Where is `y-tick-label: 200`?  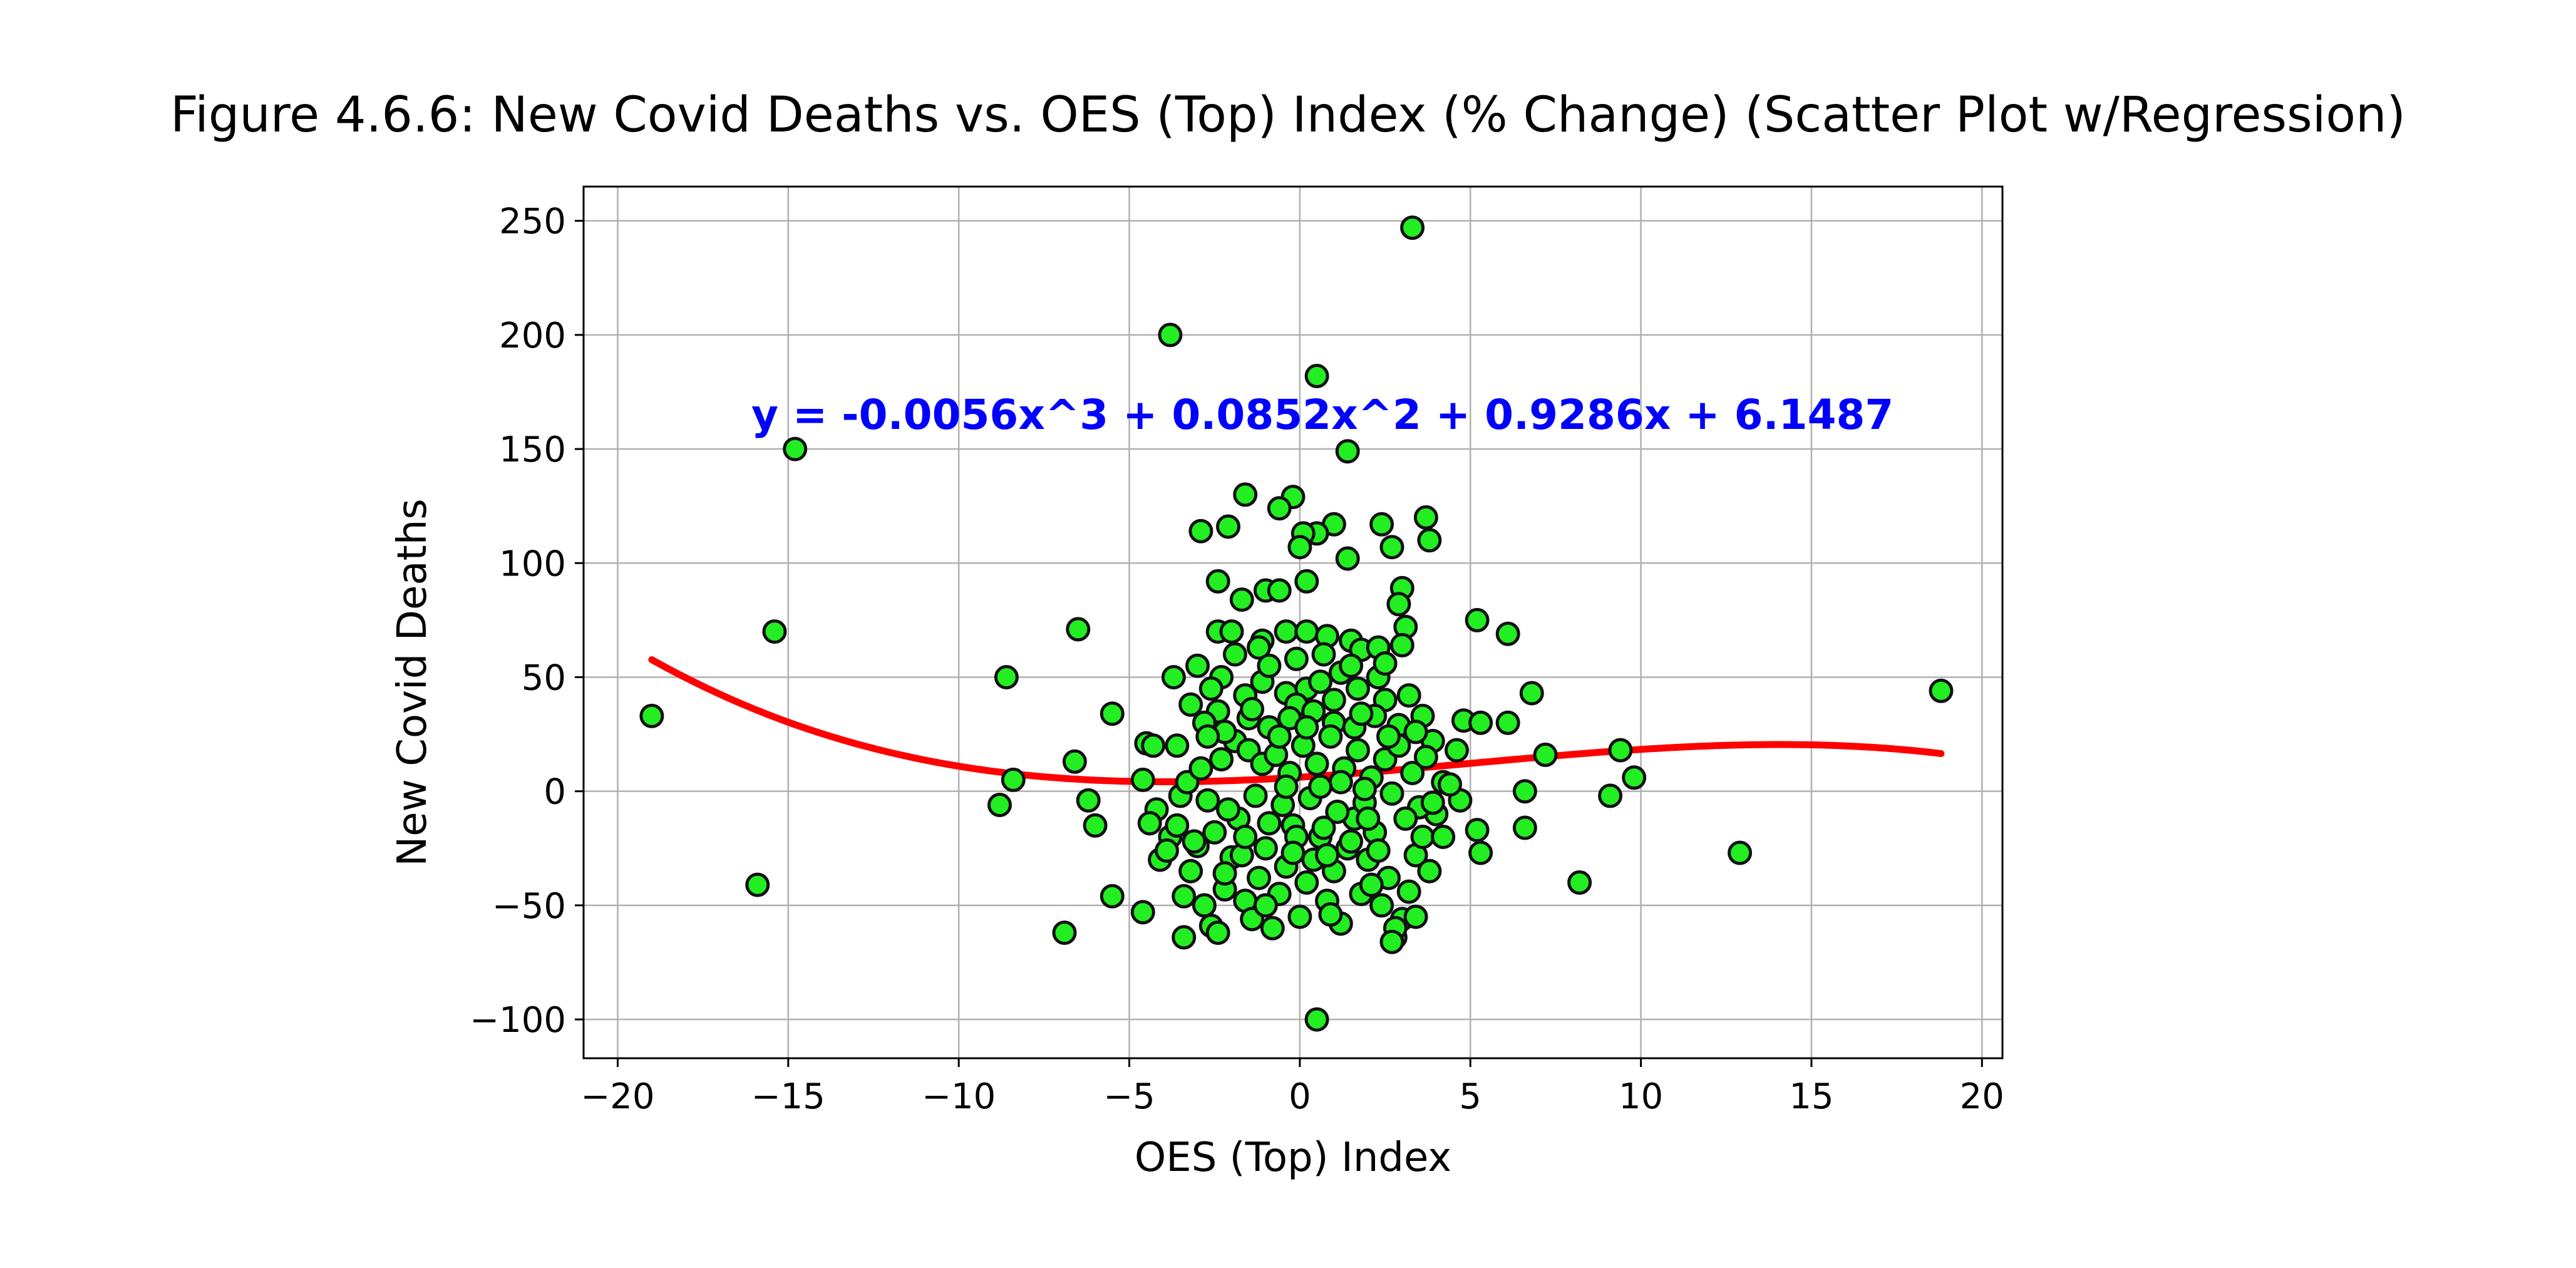 y-tick-label: 200 is located at coordinates (532, 336).